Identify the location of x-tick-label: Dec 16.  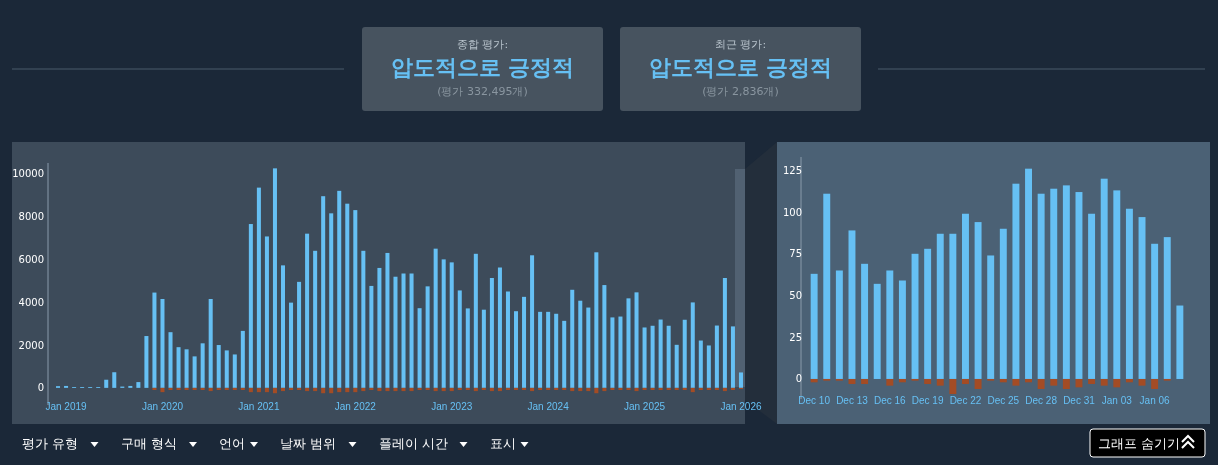
(890, 400).